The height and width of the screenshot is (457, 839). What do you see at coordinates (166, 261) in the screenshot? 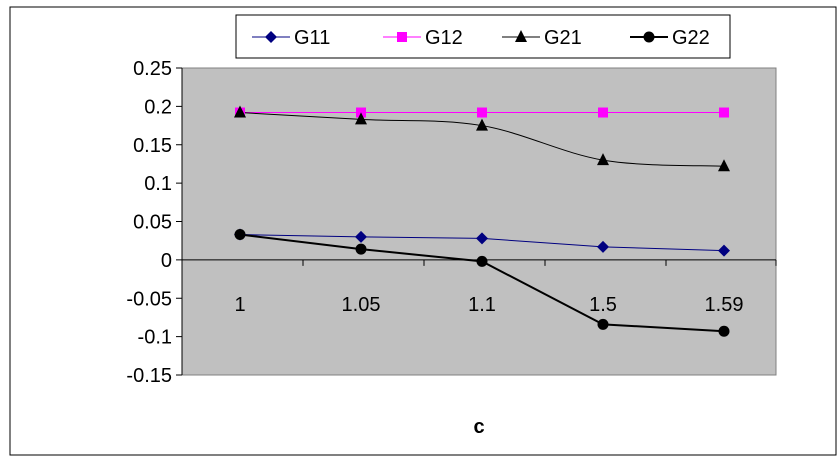
I see `y-tick-label: 0` at bounding box center [166, 261].